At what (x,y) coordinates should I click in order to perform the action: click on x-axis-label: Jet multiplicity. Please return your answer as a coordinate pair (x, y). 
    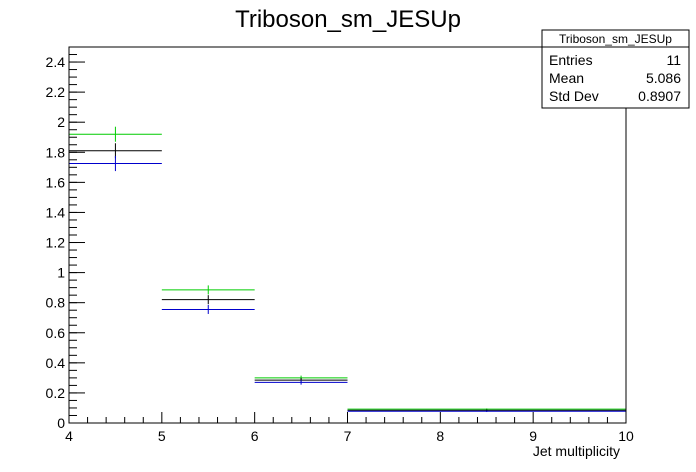
    Looking at the image, I should click on (576, 451).